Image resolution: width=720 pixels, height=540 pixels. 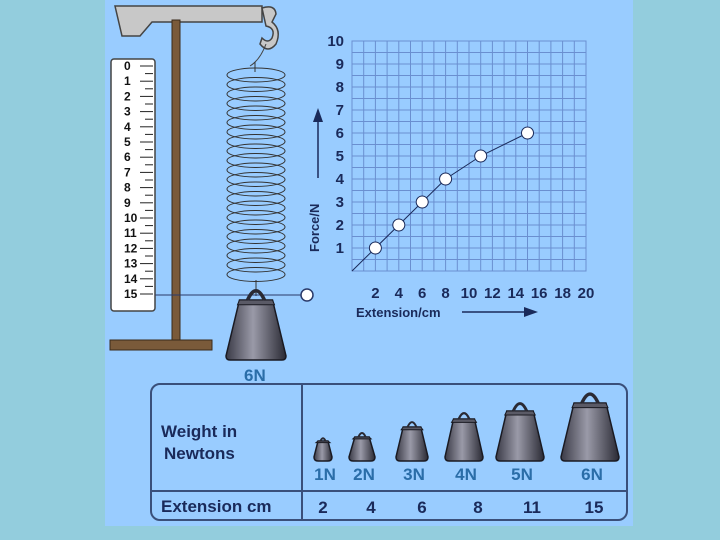 I want to click on weight-label: 5N, so click(x=522, y=474).